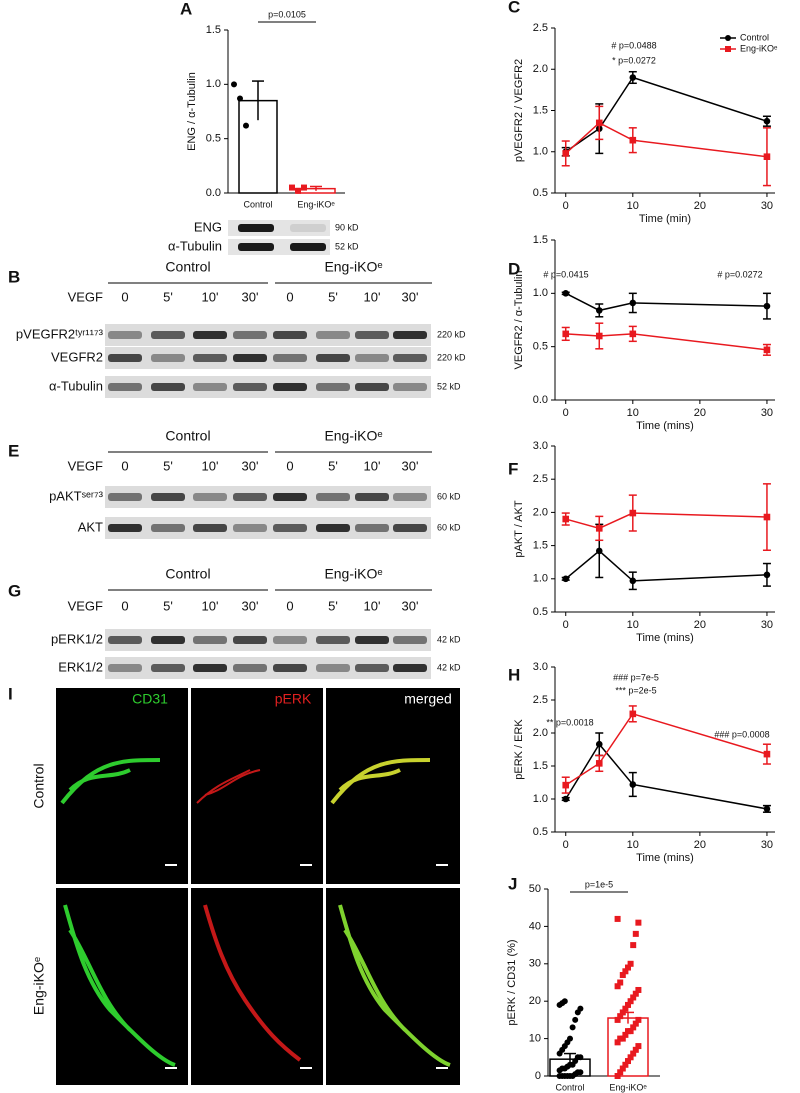 The height and width of the screenshot is (1093, 800). What do you see at coordinates (633, 45) in the screenshot?
I see `annotation: # p=0.0488` at bounding box center [633, 45].